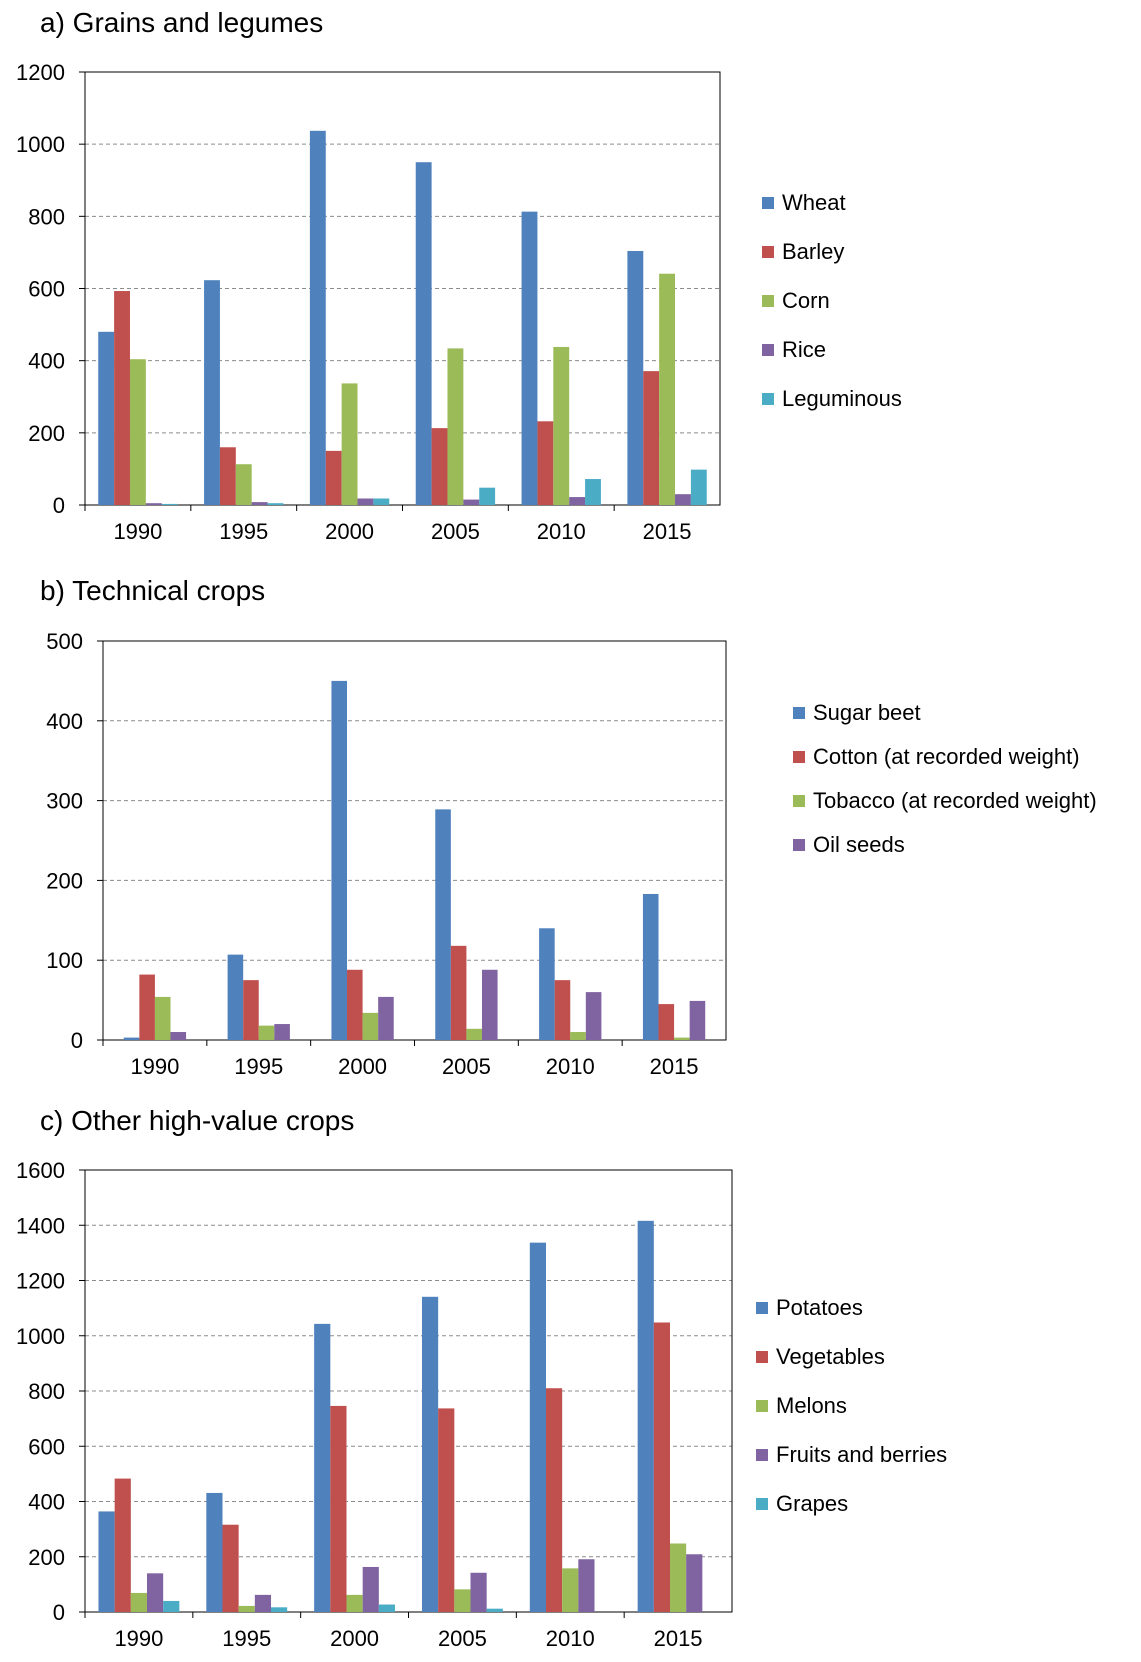  What do you see at coordinates (147, 1007) in the screenshot?
I see `bar-cotton-at-recorded-weight-1990` at bounding box center [147, 1007].